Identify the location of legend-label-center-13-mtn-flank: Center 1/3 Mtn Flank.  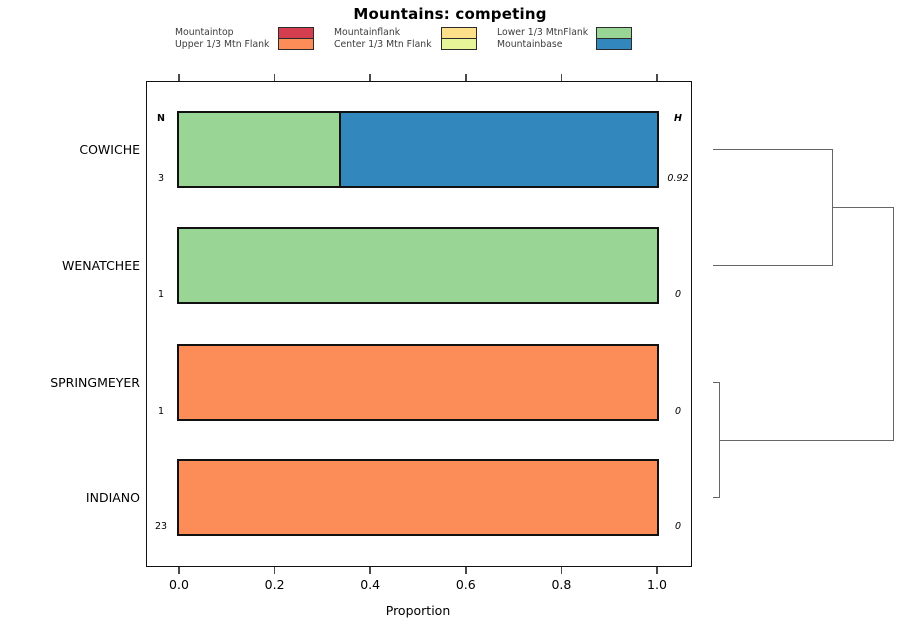
(383, 44).